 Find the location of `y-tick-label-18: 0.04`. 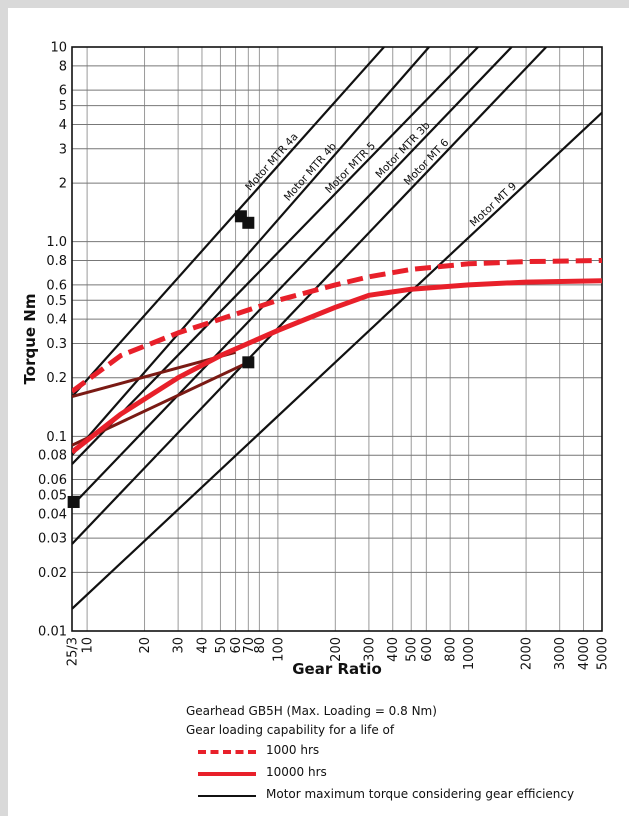

y-tick-label-18: 0.04 is located at coordinates (52, 514).